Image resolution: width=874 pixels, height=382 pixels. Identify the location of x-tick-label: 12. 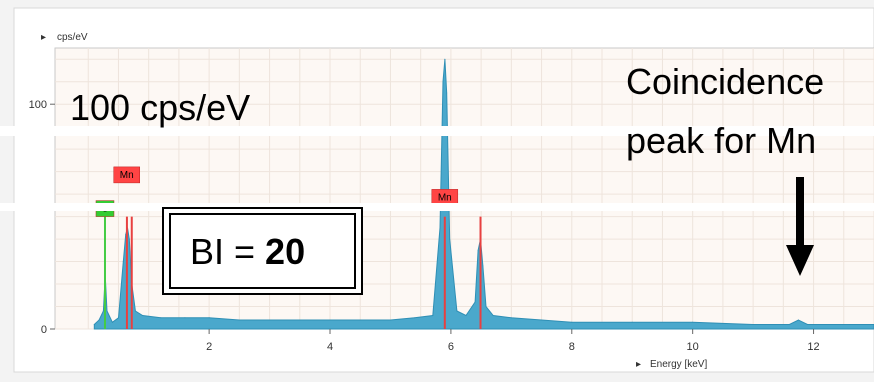
(813, 347).